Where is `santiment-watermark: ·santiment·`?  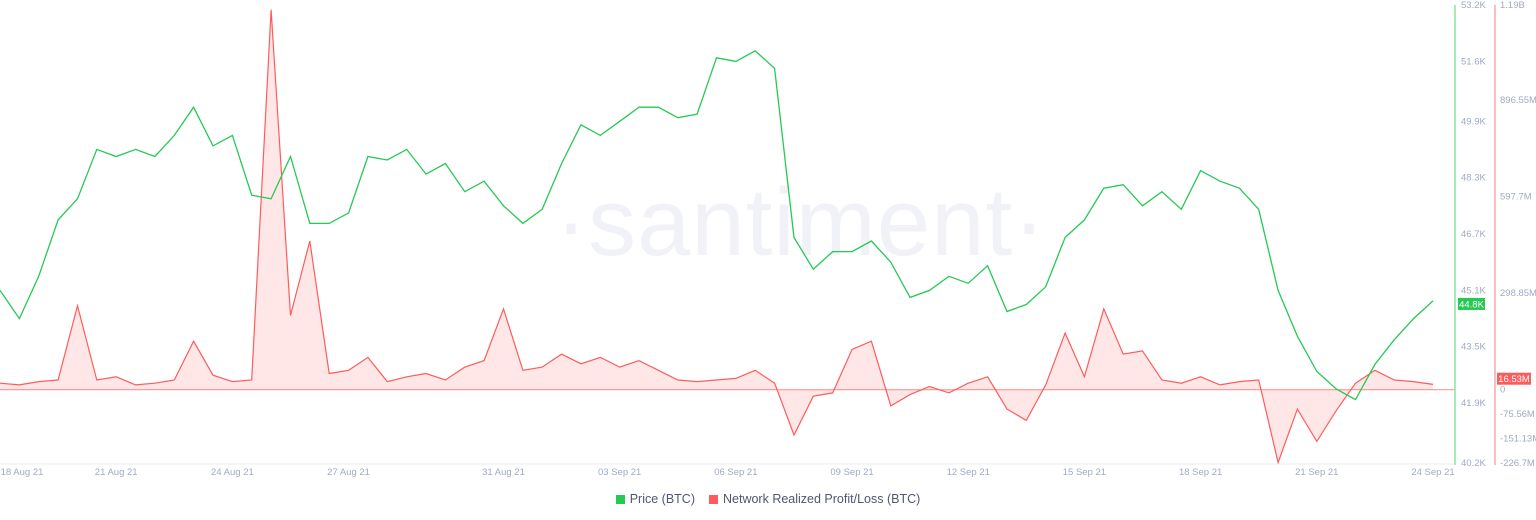 santiment-watermark: ·santiment· is located at coordinates (801, 222).